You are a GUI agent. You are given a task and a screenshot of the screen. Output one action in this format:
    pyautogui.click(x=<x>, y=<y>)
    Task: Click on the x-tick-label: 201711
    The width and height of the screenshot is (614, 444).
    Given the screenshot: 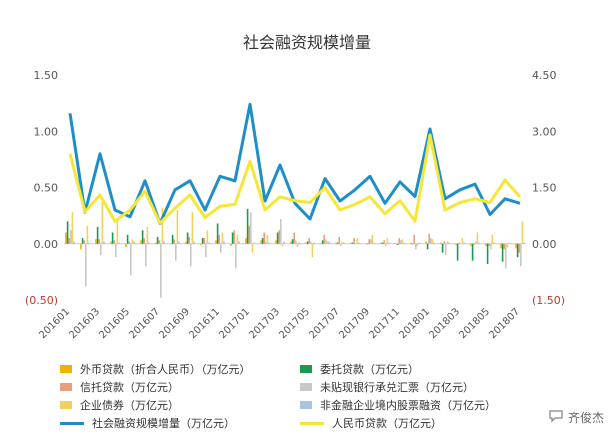 What is the action you would take?
    pyautogui.click(x=384, y=323)
    